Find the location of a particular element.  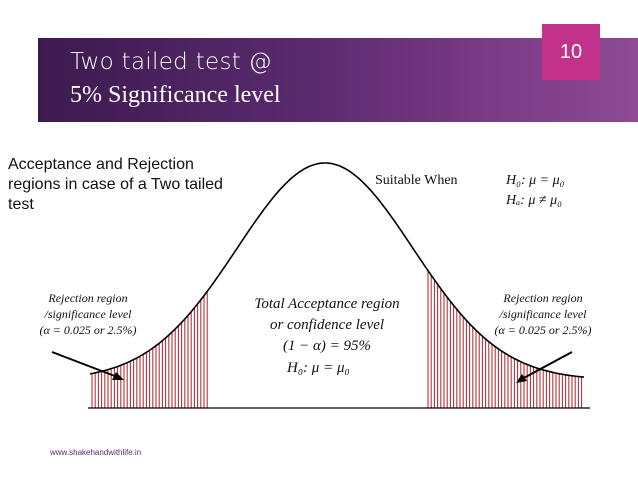

slide-number: 10 is located at coordinates (571, 52).